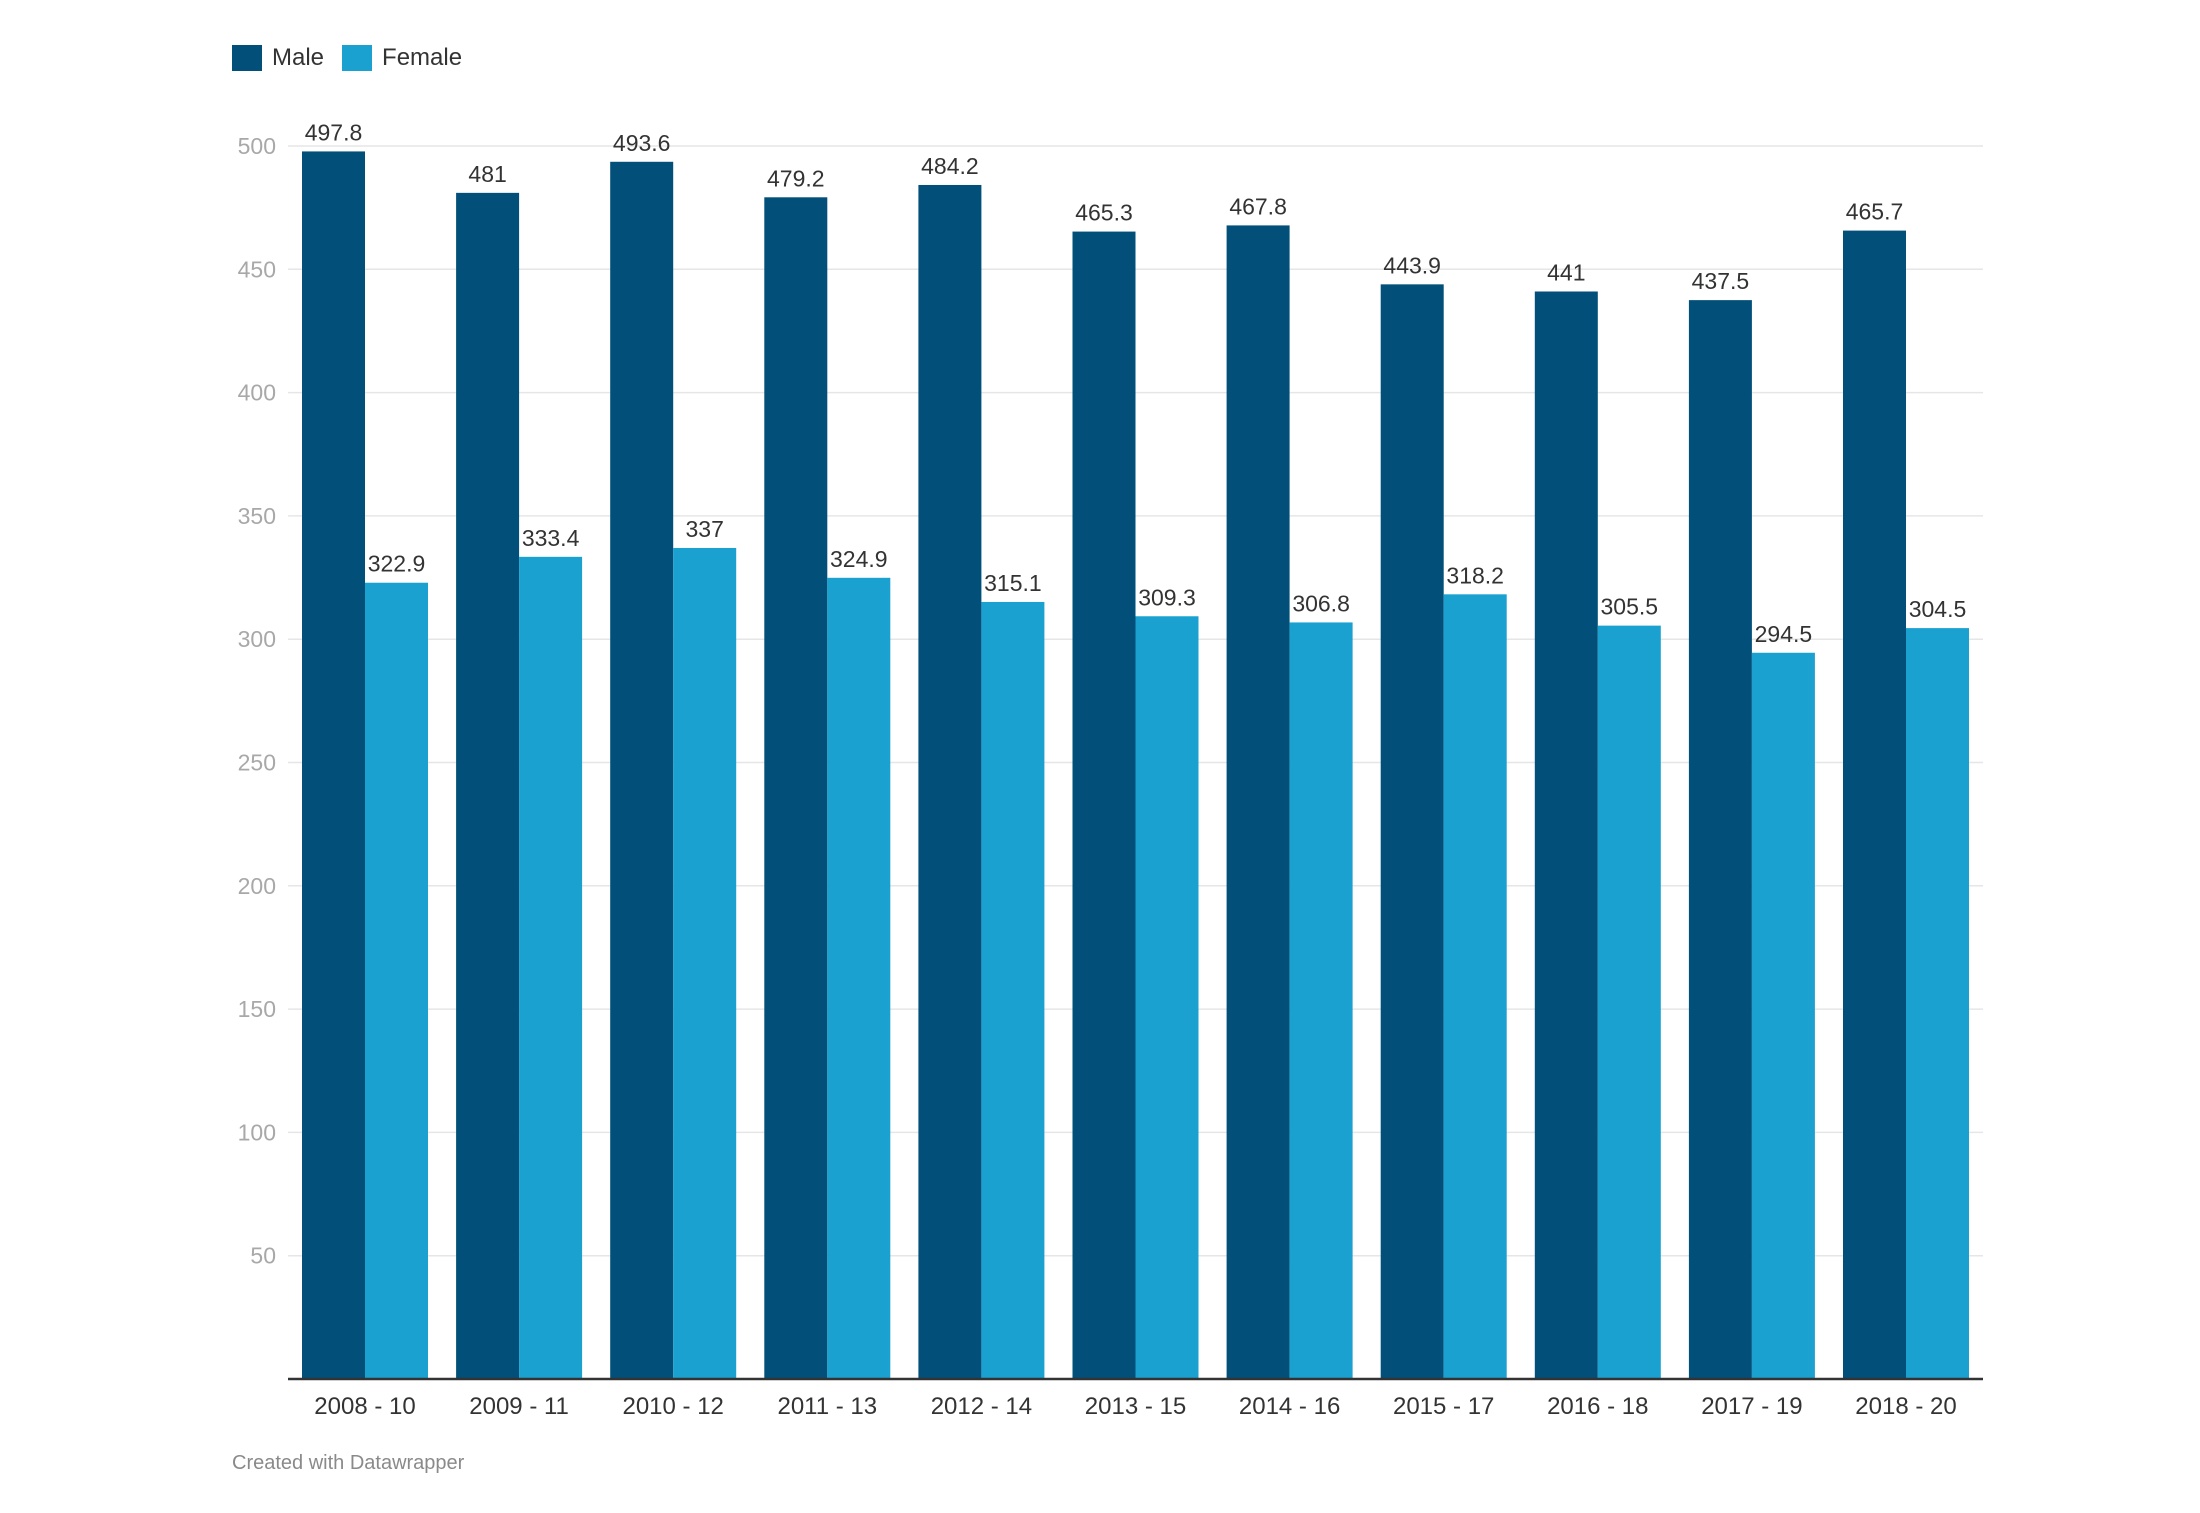 This screenshot has width=2200, height=1513. What do you see at coordinates (257, 763) in the screenshot?
I see `y-tick-label: 250` at bounding box center [257, 763].